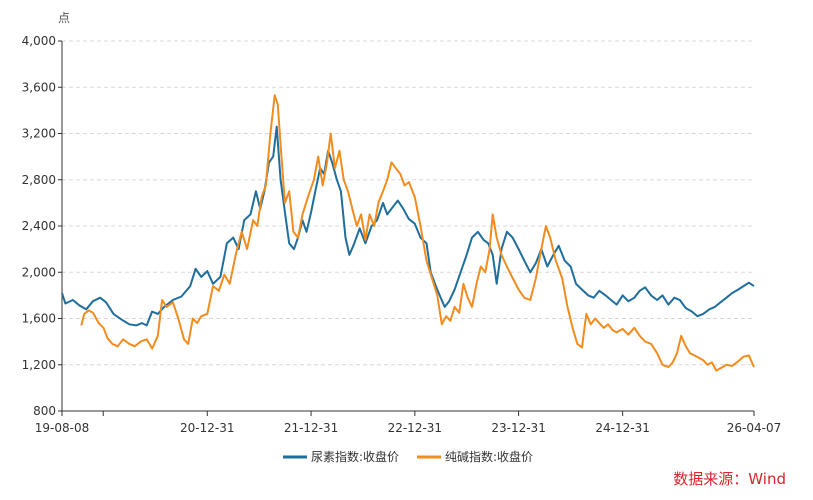 This screenshot has height=500, width=813. I want to click on x-tick-label: 19-08-08, so click(62, 428).